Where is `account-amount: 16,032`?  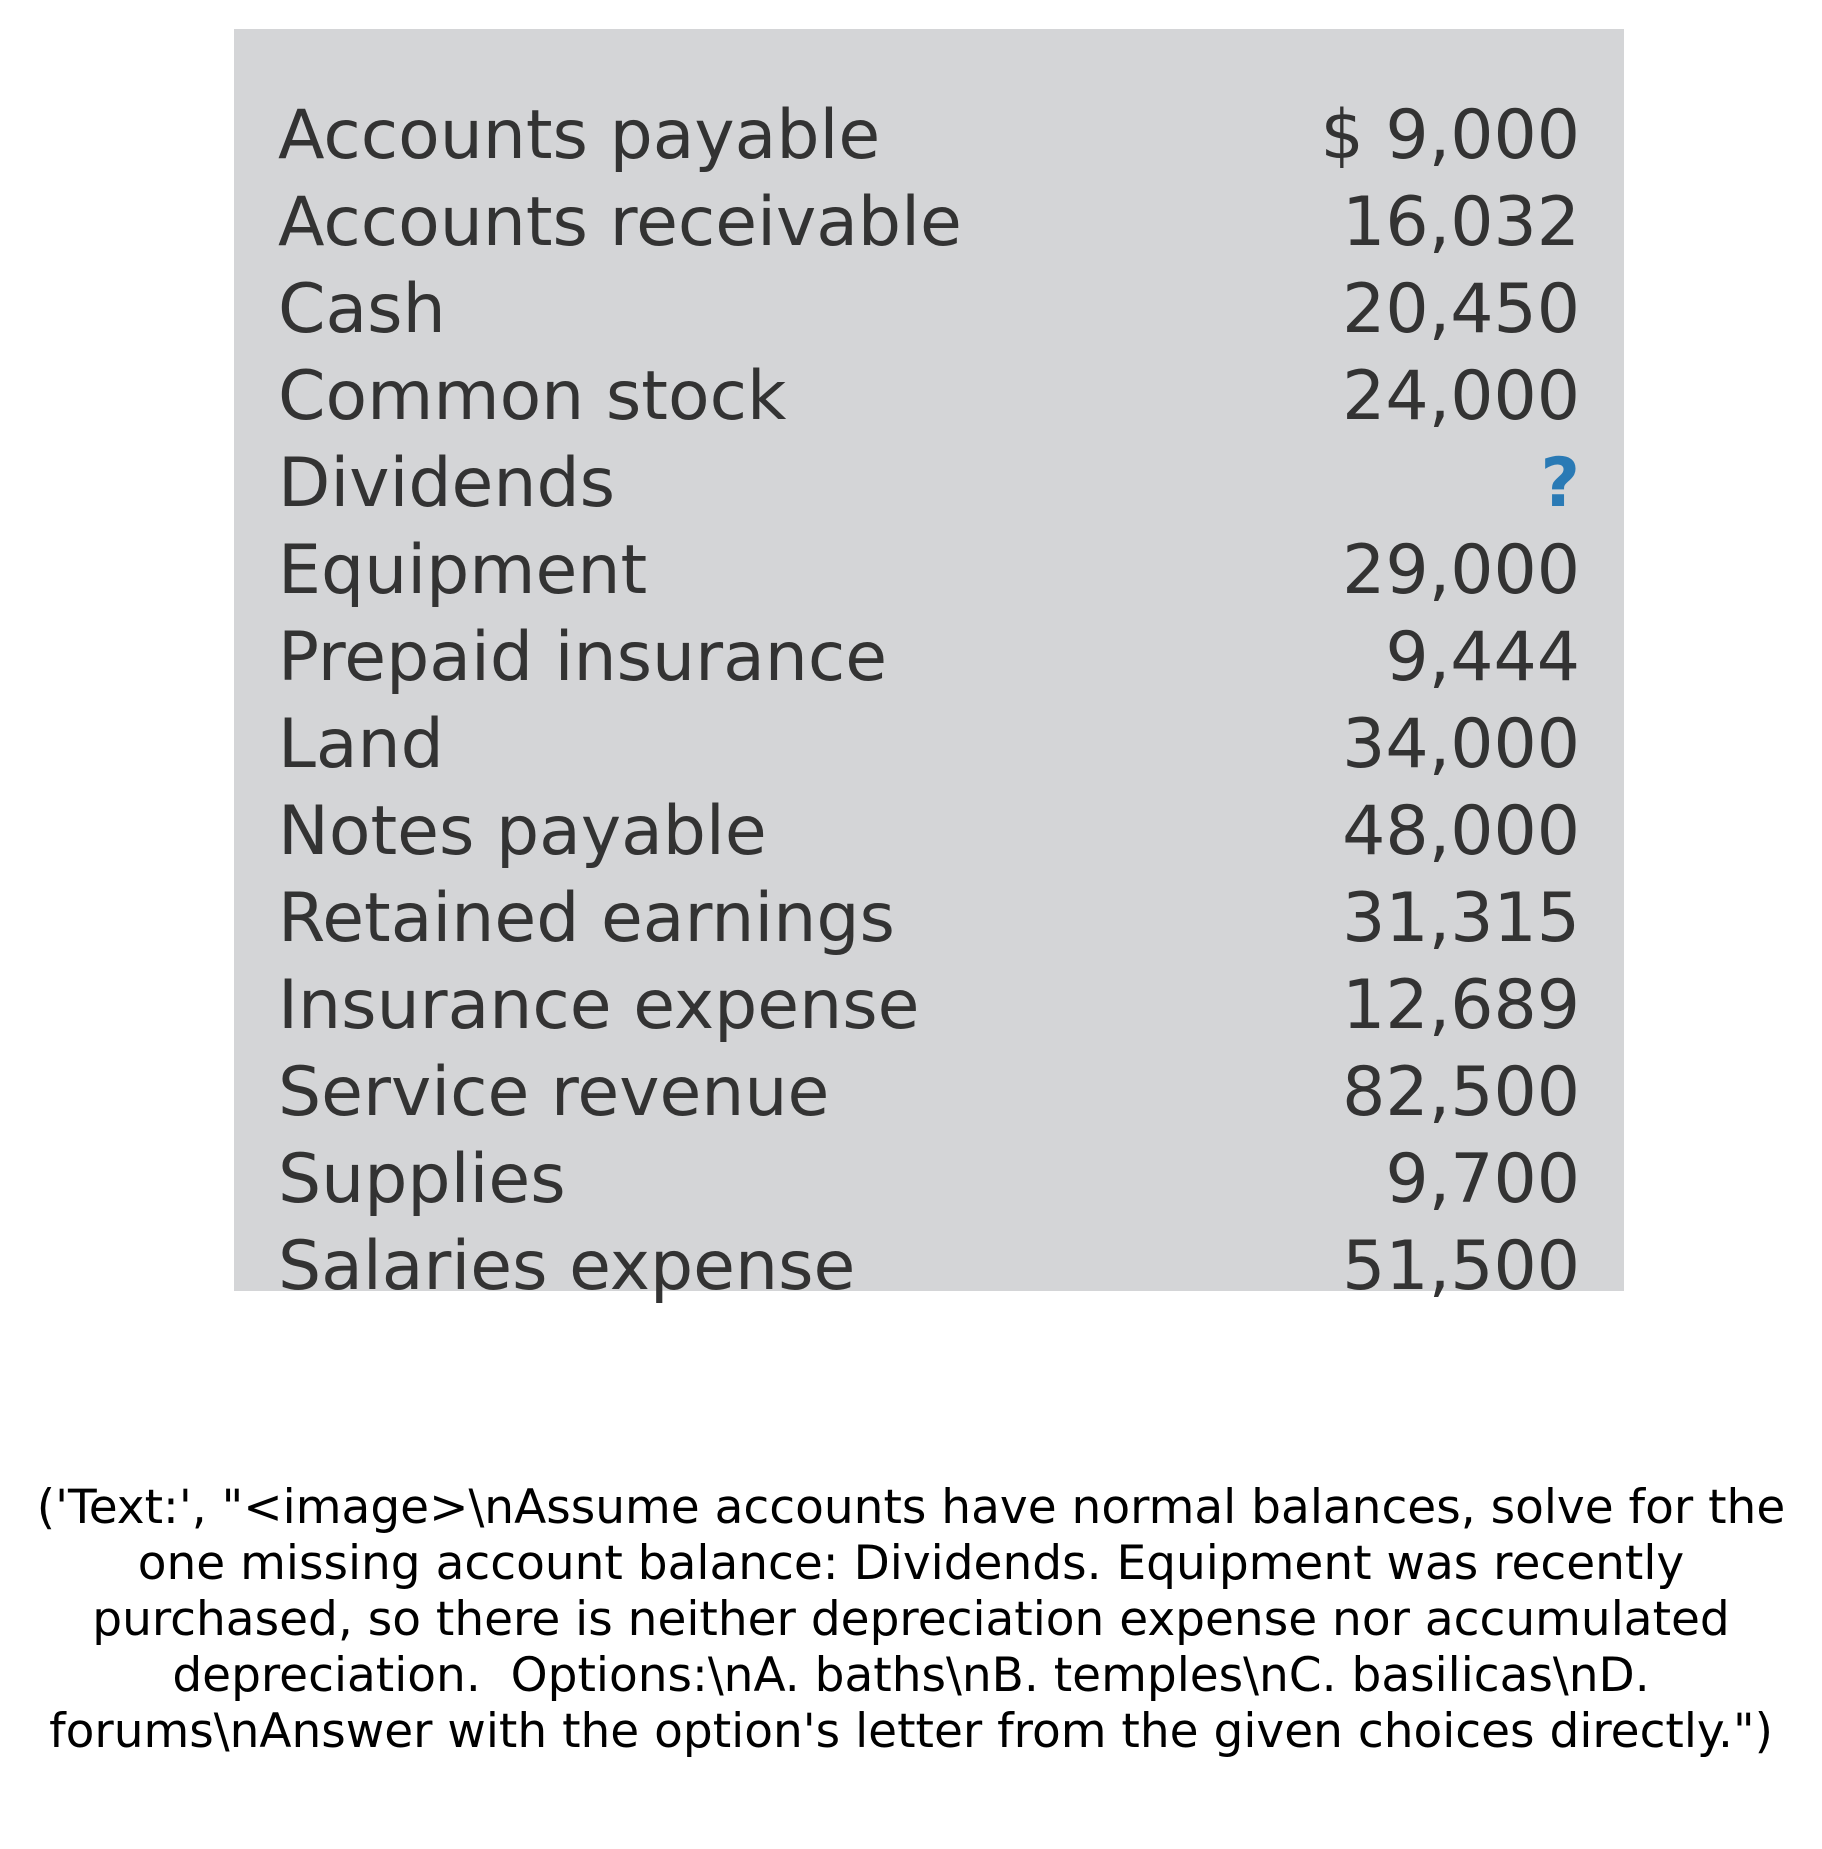 account-amount: 16,032 is located at coordinates (1461, 222).